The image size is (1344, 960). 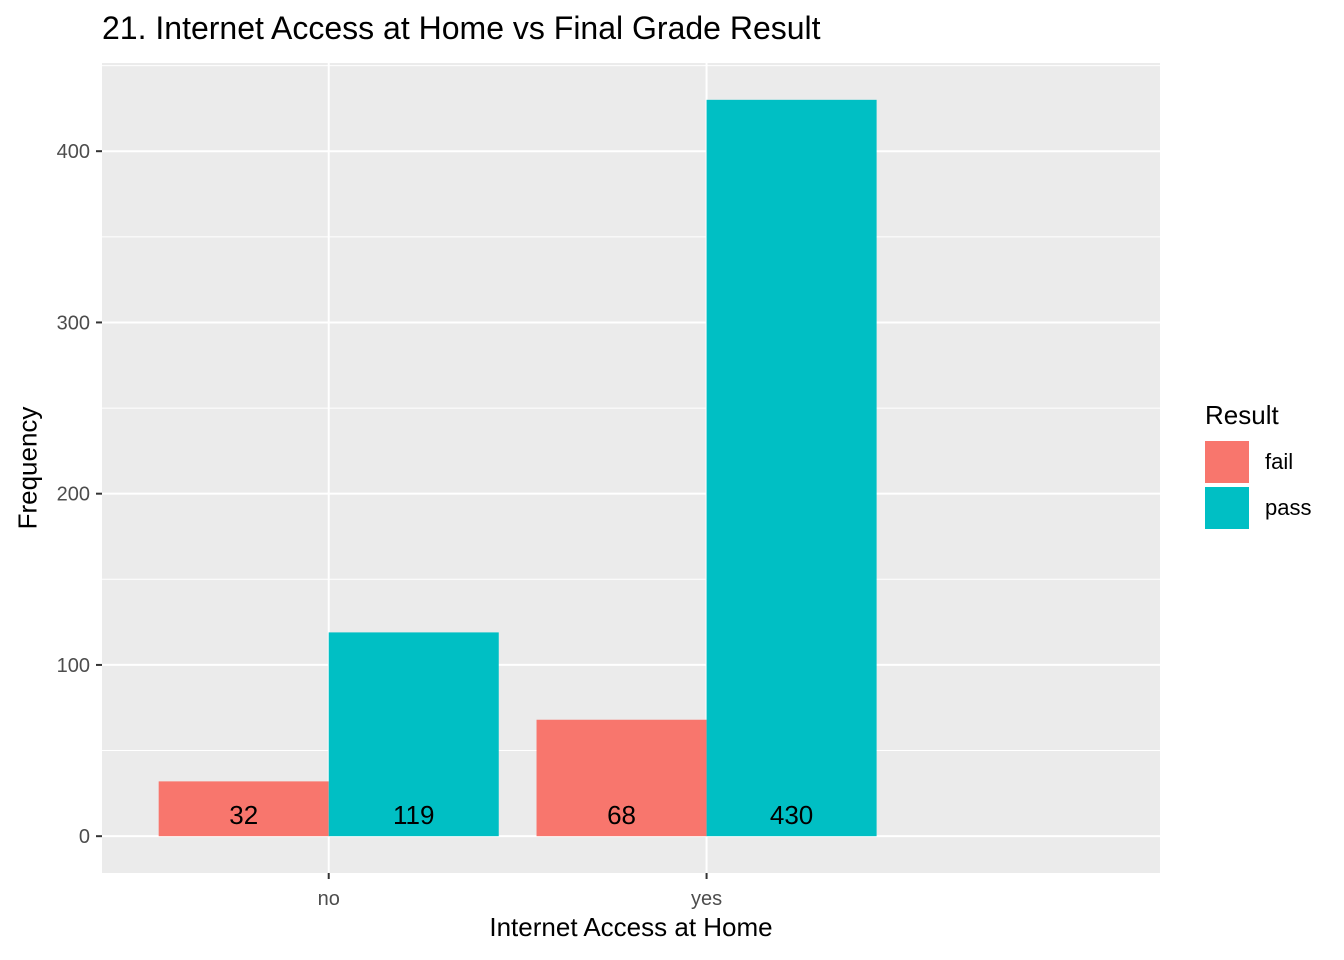 I want to click on data-label-fail-yes: 68, so click(x=621, y=815).